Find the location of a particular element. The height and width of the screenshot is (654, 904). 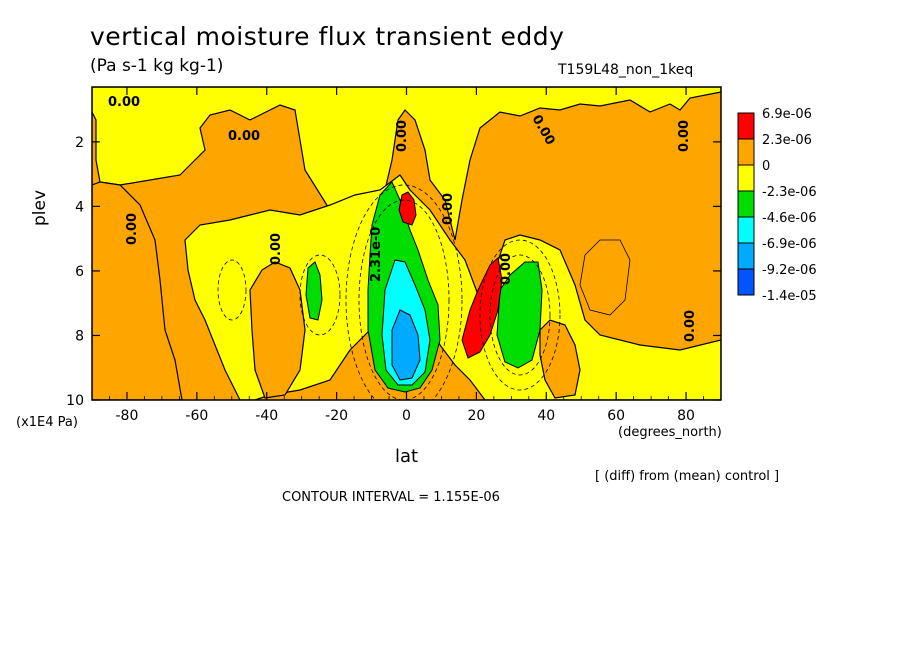

chart-units: (Pa s-1 kg kg-1) is located at coordinates (157, 66).